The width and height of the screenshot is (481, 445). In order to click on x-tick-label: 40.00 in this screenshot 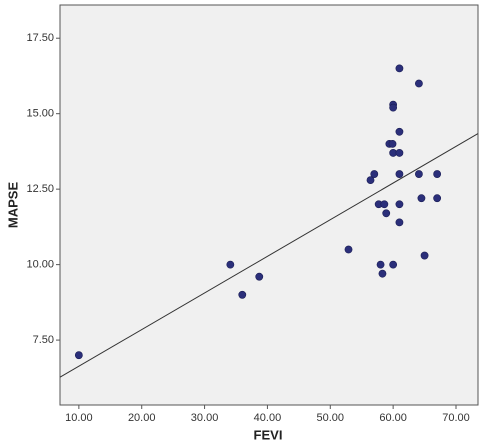, I will do `click(268, 418)`.